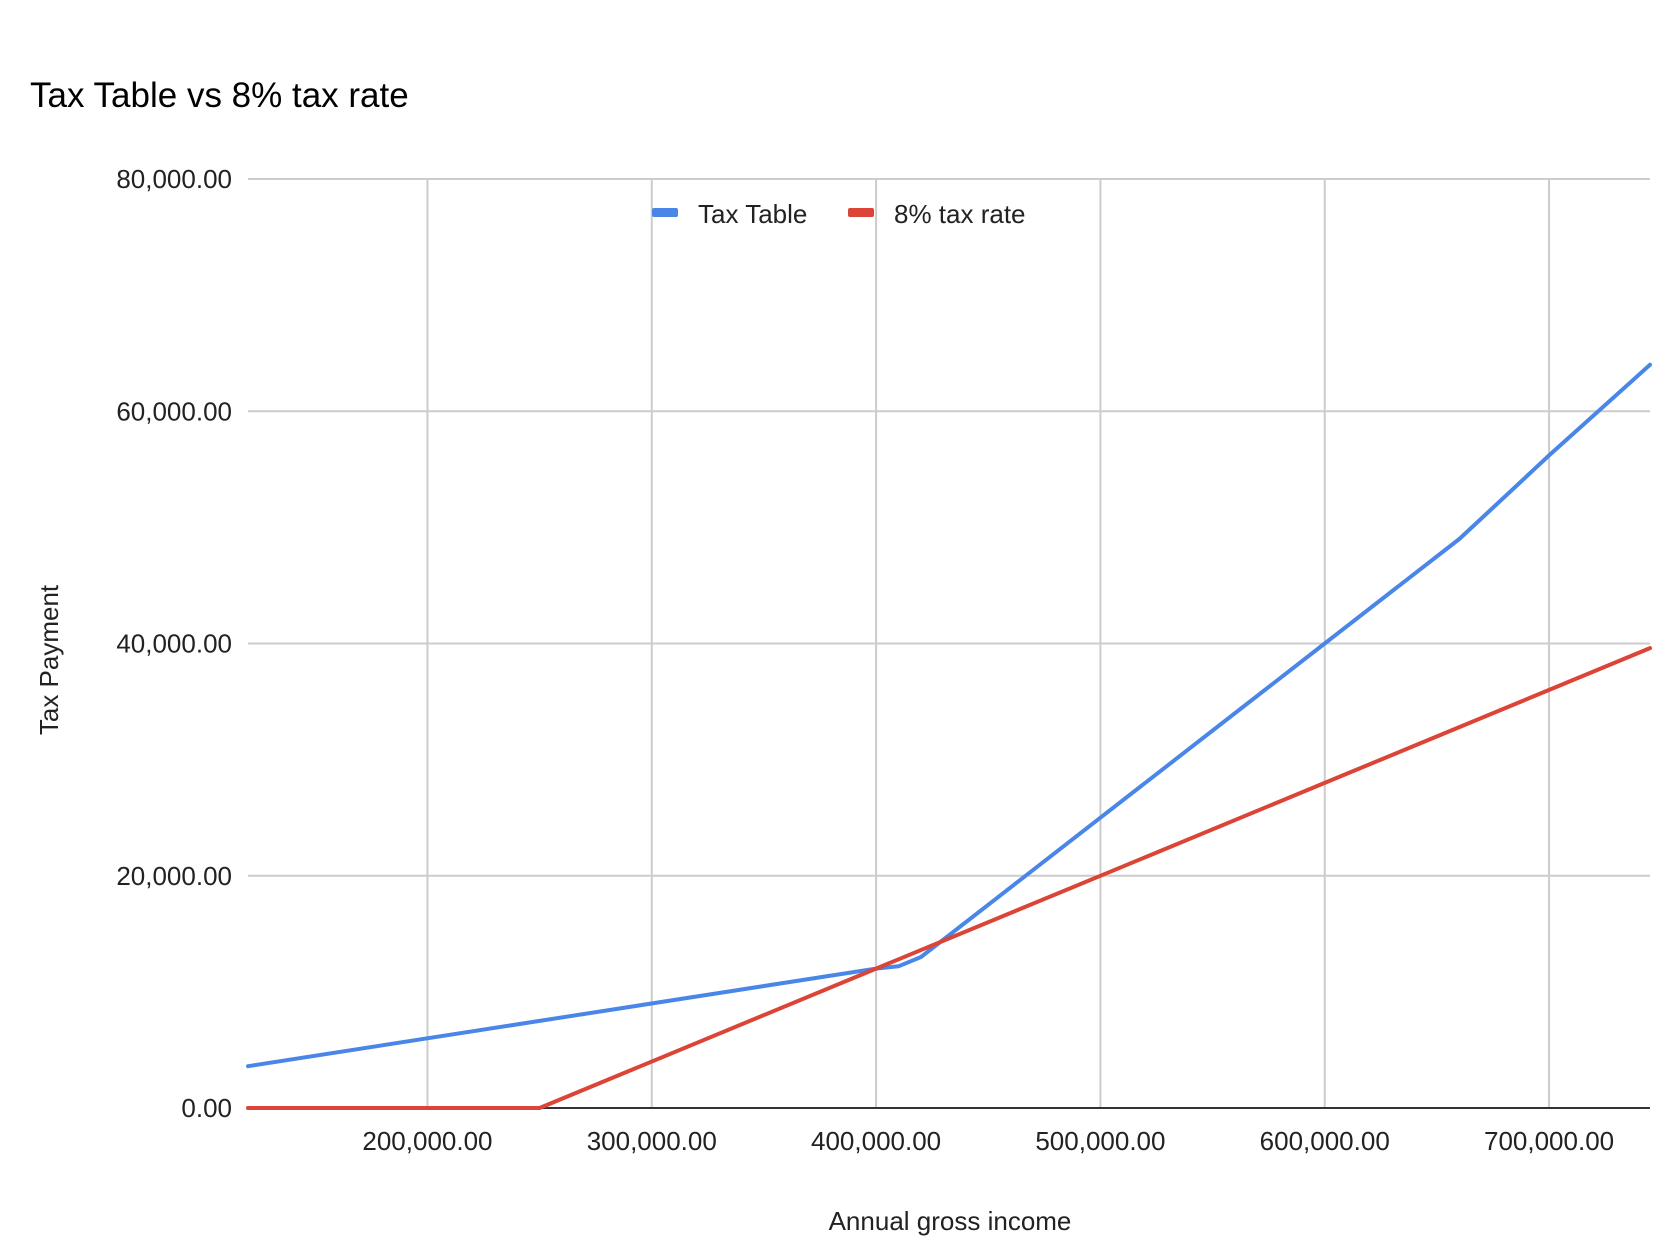 Image resolution: width=1680 pixels, height=1250 pixels. I want to click on x-tick-label: 700,000.00, so click(1549, 1141).